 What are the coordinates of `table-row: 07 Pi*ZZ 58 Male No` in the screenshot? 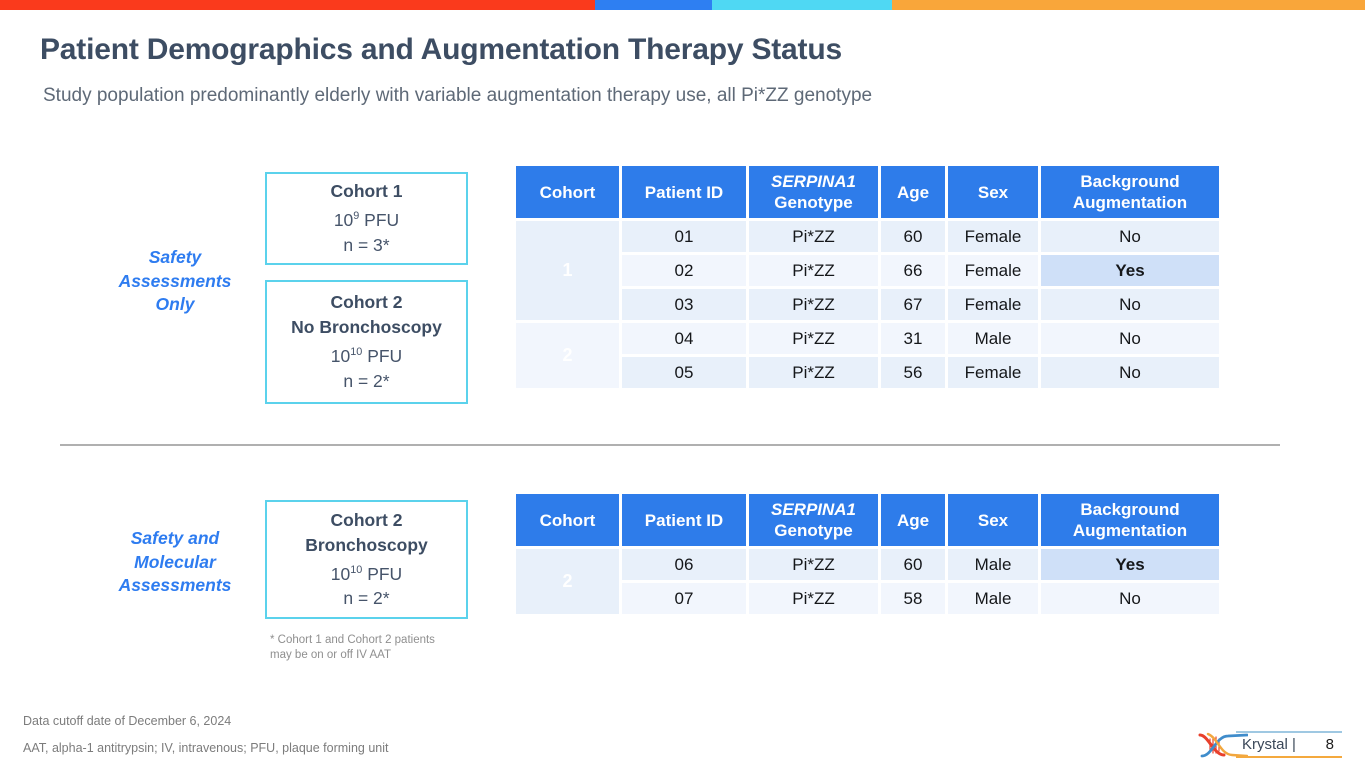 It's located at (868, 598).